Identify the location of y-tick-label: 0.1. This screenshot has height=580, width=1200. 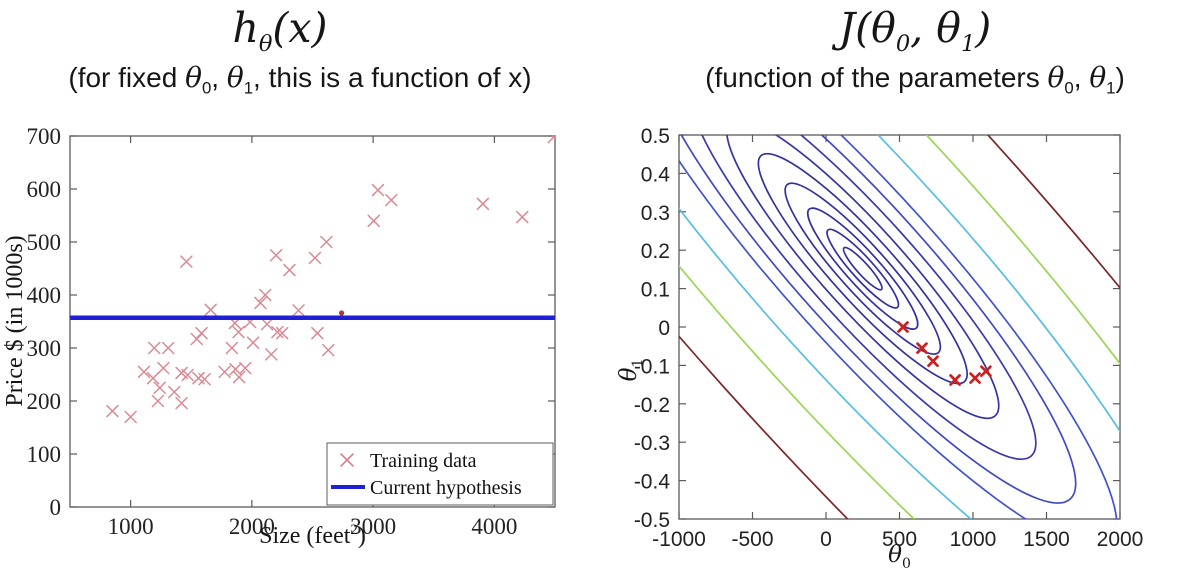
(655, 290).